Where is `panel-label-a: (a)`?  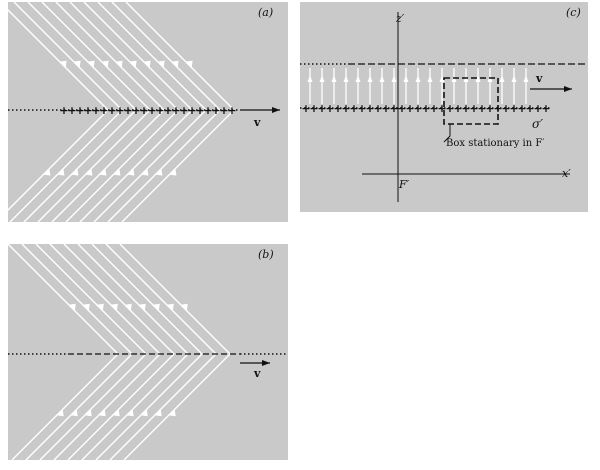 panel-label-a: (a) is located at coordinates (265, 12).